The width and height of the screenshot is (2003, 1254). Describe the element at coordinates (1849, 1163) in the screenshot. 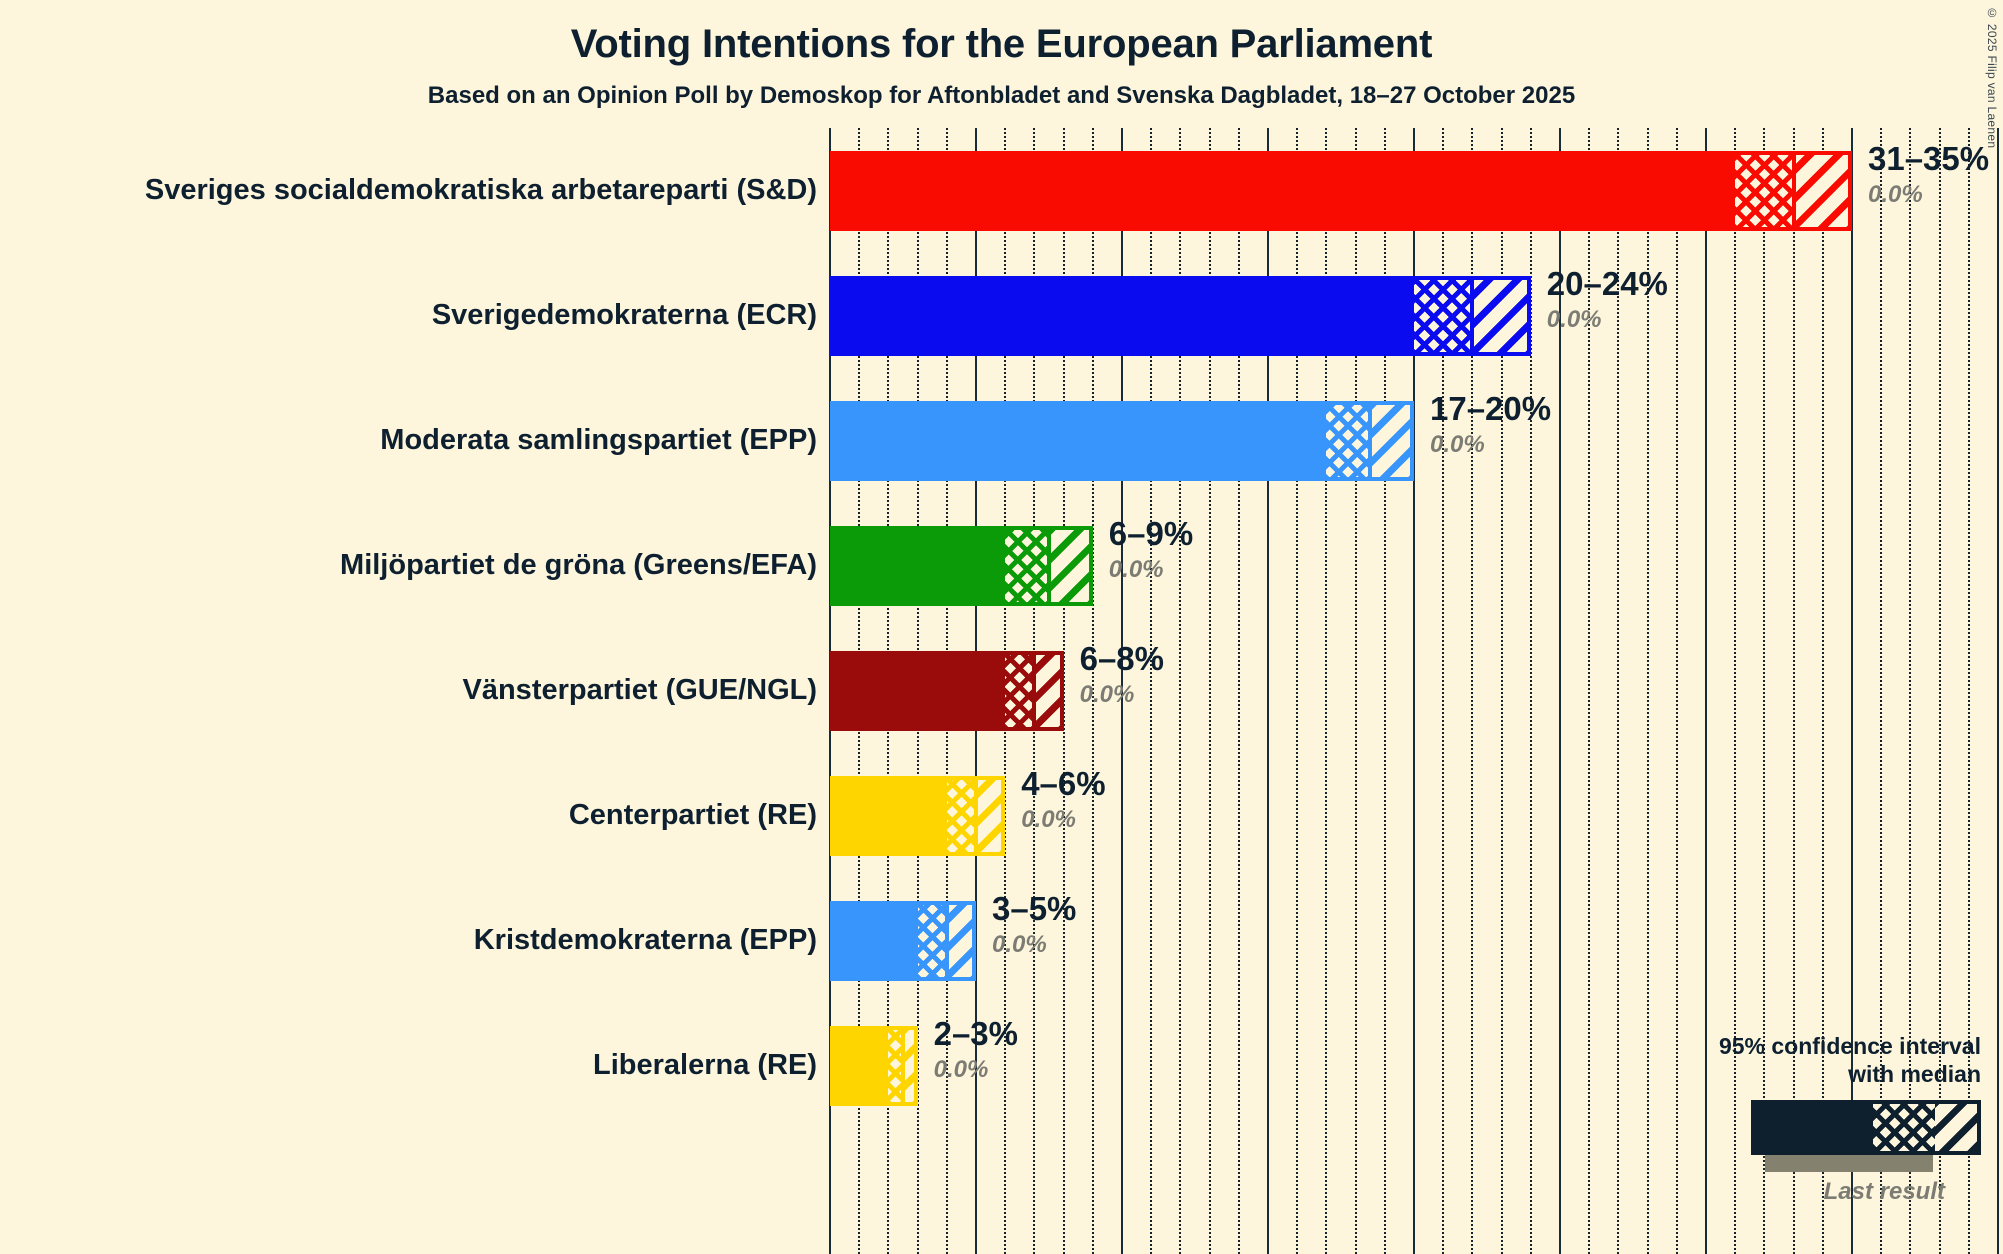

I see `legend-last-result-swatch` at that location.